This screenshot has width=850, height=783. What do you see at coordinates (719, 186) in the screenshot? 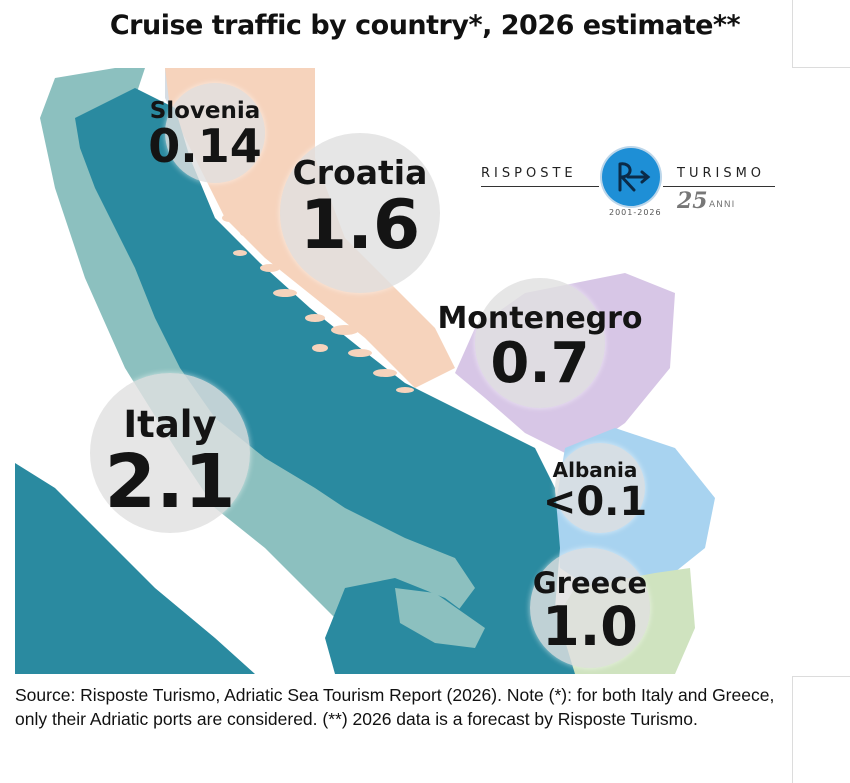
I see `logo-line-right` at bounding box center [719, 186].